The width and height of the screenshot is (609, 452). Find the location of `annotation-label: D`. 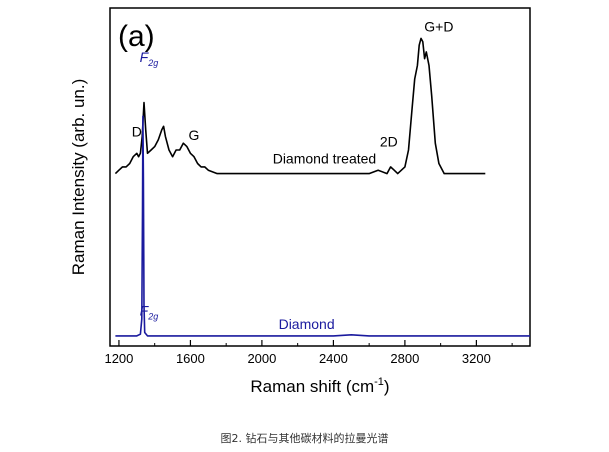

annotation-label: D is located at coordinates (137, 131).